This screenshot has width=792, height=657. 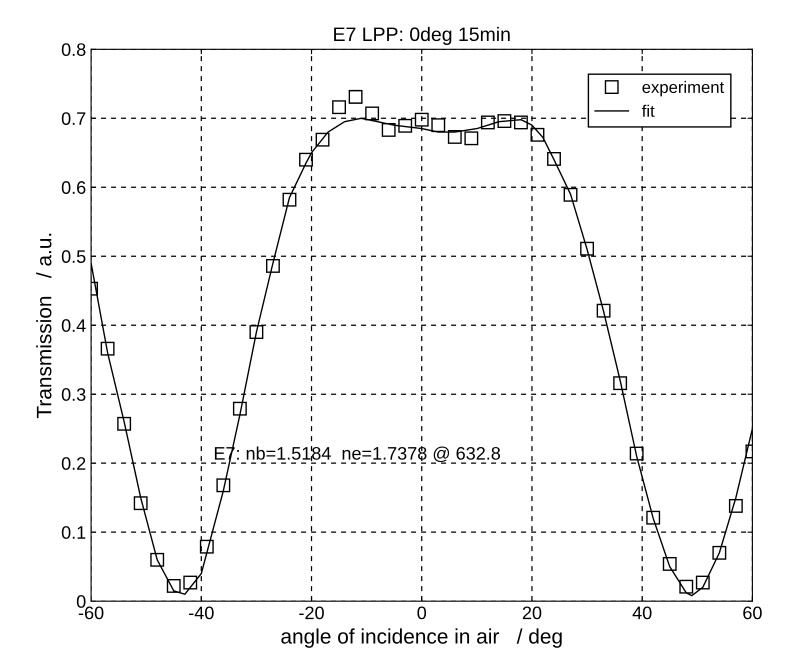 I want to click on legend-label: experiment, so click(x=683, y=88).